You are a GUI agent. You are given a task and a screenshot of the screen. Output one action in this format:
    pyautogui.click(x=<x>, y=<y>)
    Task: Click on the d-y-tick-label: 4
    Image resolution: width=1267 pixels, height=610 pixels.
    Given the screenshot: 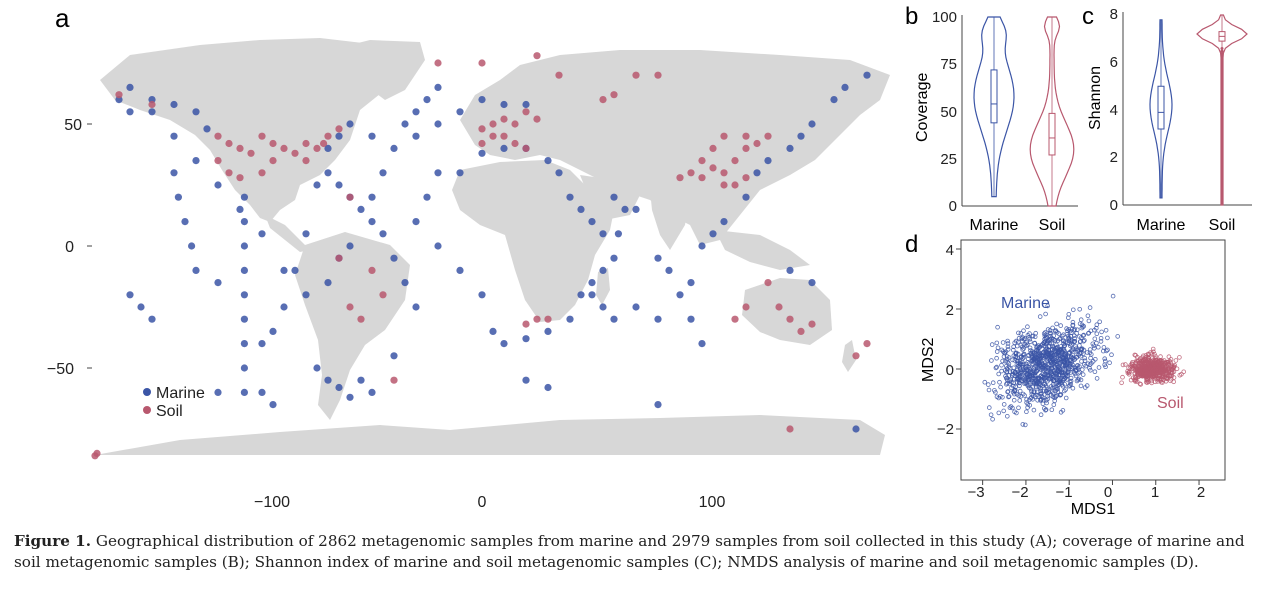 What is the action you would take?
    pyautogui.click(x=950, y=250)
    